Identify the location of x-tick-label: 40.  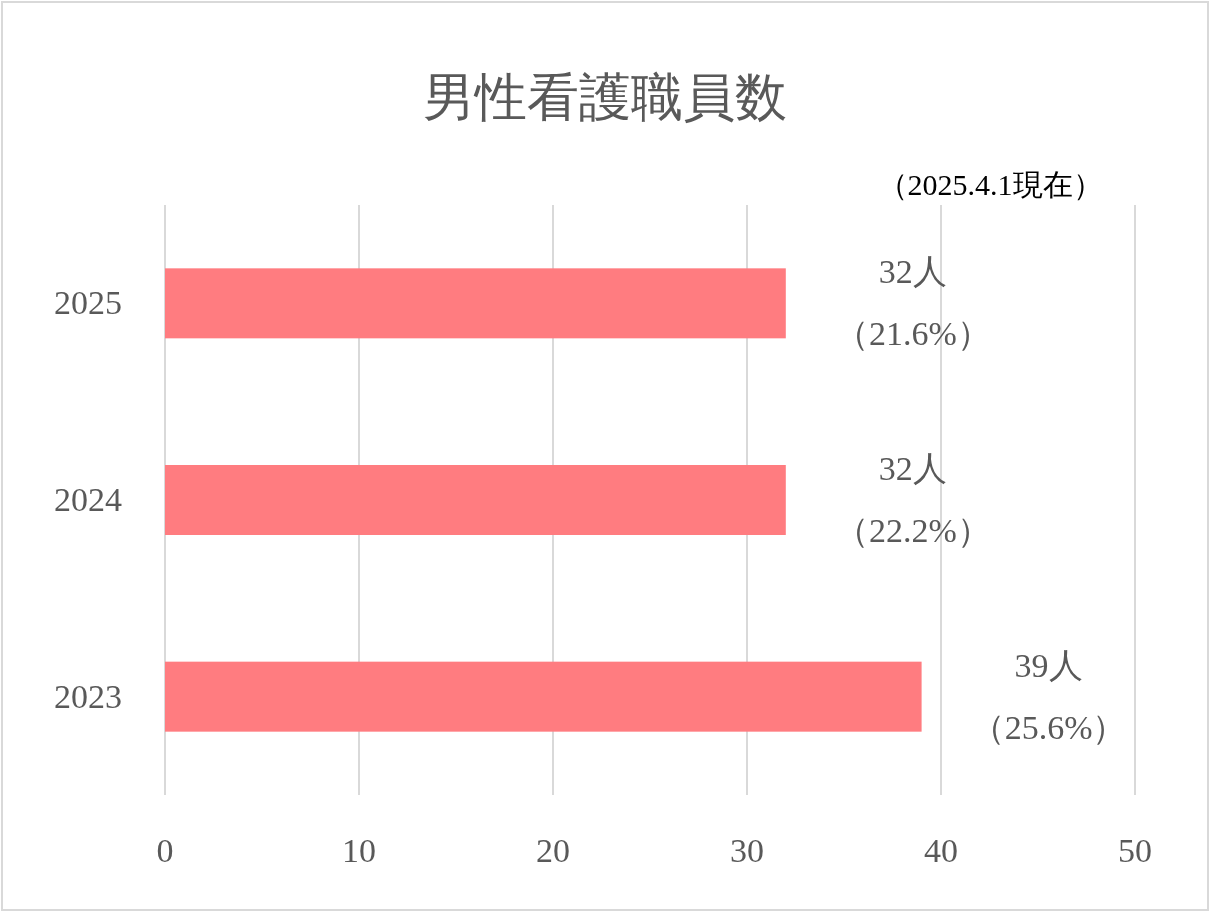
(941, 850).